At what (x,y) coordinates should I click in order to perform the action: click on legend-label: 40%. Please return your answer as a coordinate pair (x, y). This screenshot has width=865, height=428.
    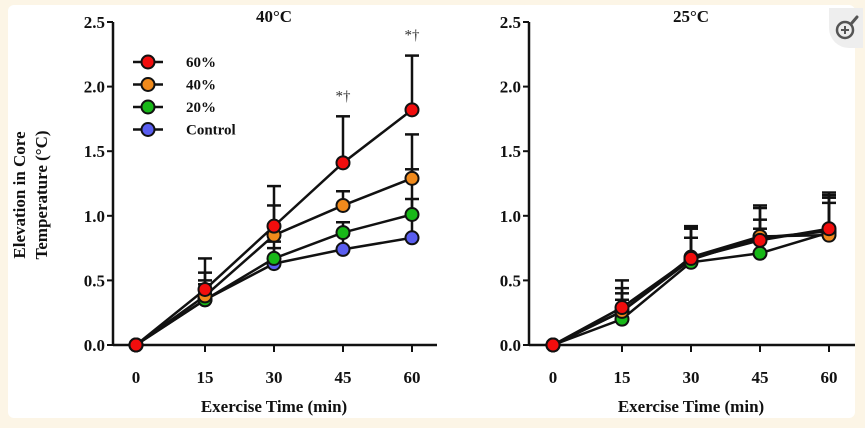
    Looking at the image, I should click on (201, 86).